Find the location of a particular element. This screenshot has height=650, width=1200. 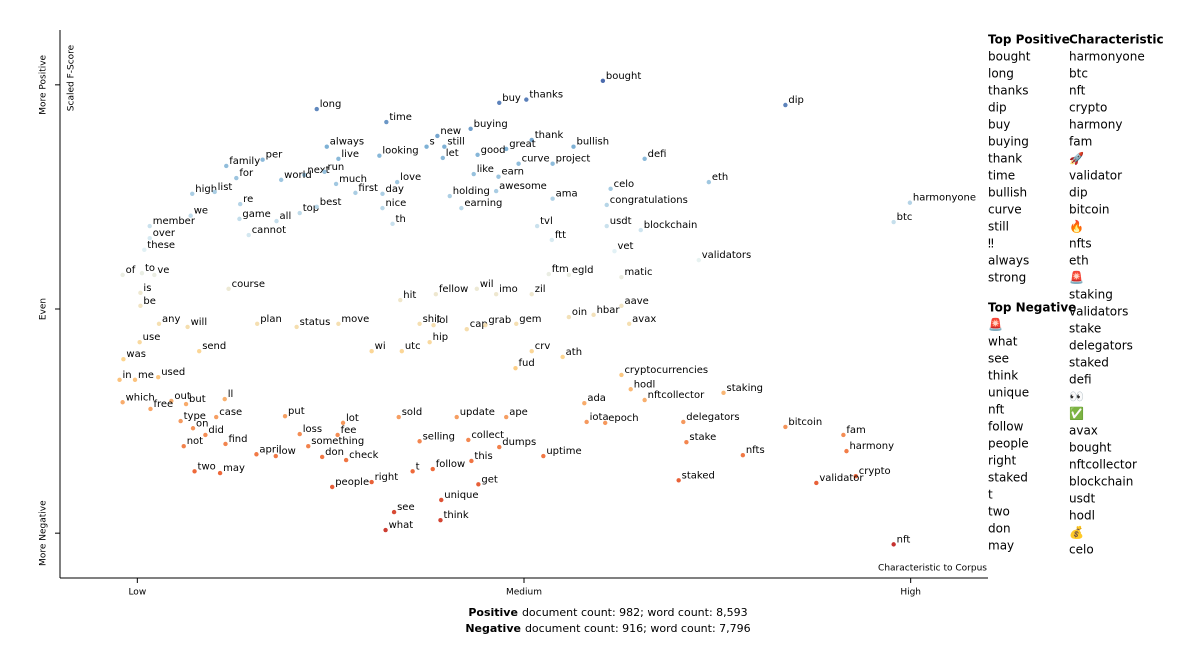

point-label: loss is located at coordinates (312, 429).